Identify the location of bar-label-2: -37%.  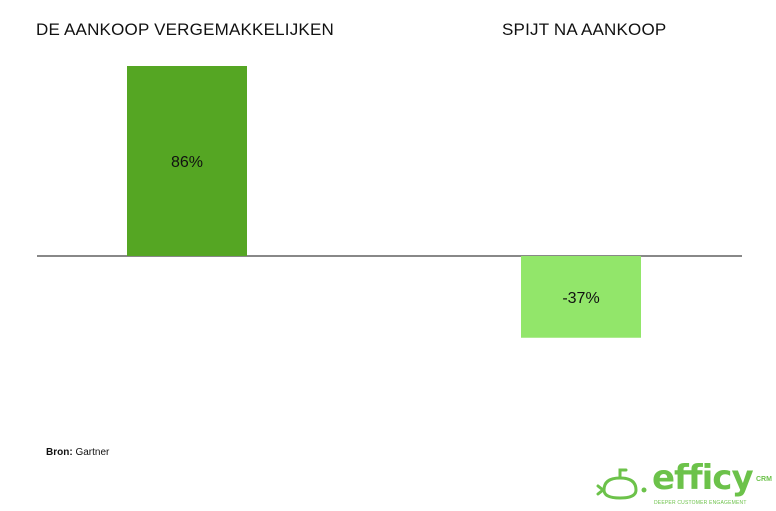
(580, 298).